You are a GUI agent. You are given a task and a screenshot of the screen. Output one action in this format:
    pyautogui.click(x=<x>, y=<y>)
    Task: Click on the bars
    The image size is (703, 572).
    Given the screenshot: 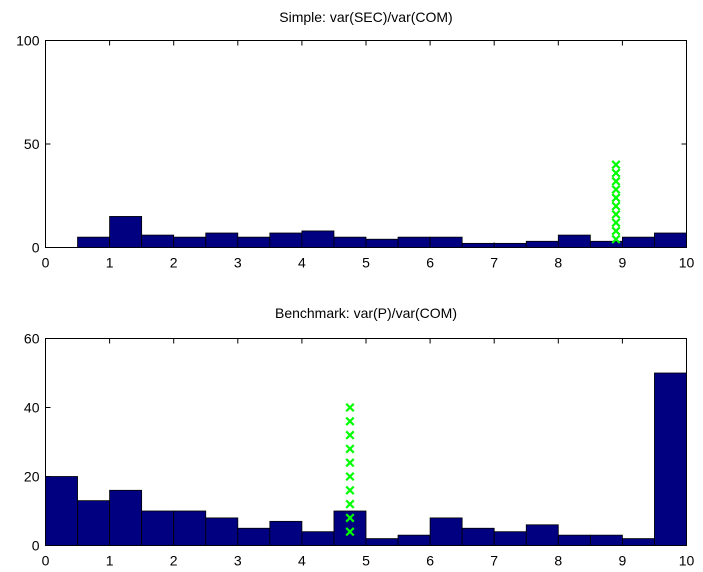 What is the action you would take?
    pyautogui.click(x=382, y=232)
    